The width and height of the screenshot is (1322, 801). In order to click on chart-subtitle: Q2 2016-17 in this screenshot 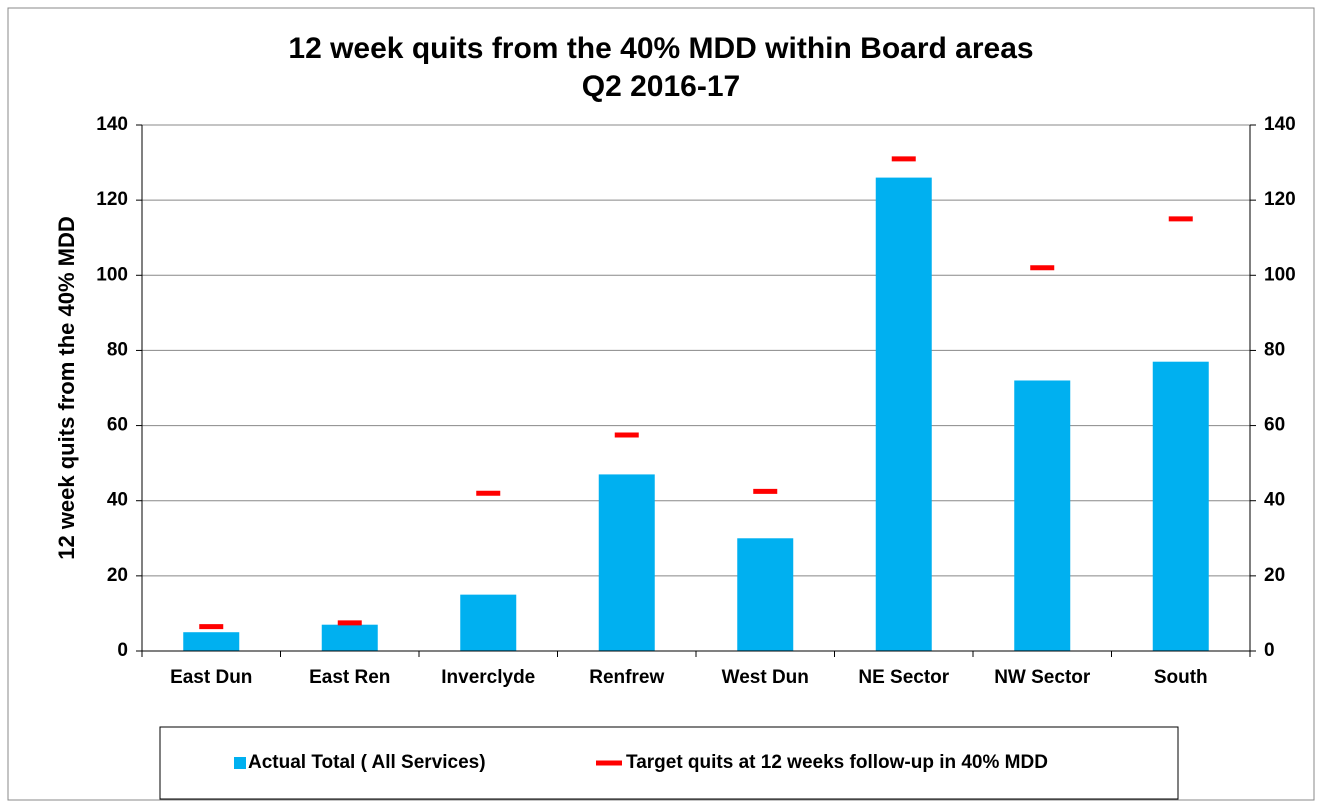, I will do `click(661, 86)`.